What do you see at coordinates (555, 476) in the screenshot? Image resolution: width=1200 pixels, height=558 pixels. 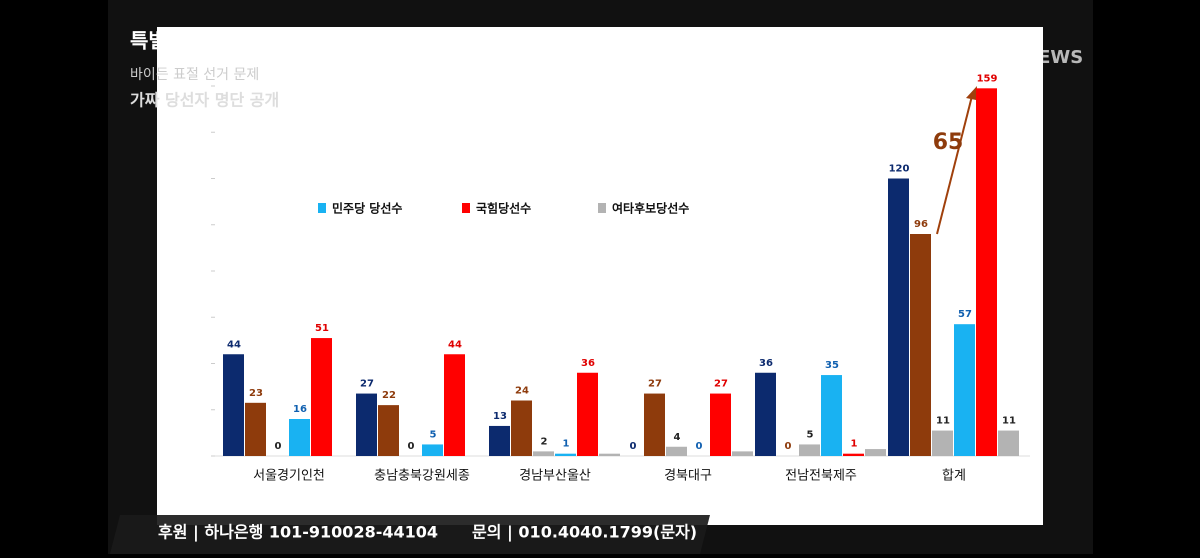 I see `x-tick-label: 경남부산울산` at bounding box center [555, 476].